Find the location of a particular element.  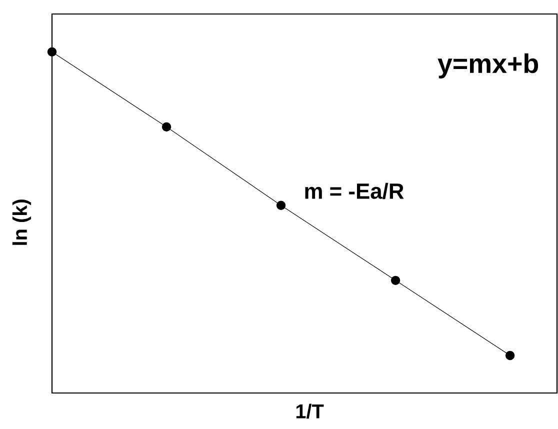

annotation: y=mx+b is located at coordinates (488, 65).